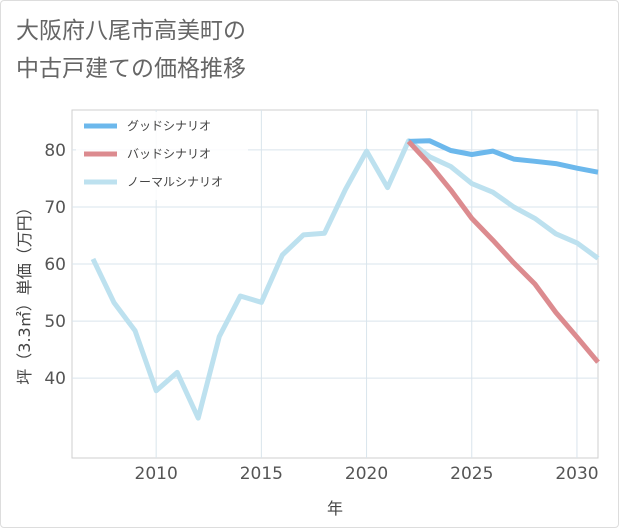  I want to click on legend-label: バッドシナリオ, so click(169, 154).